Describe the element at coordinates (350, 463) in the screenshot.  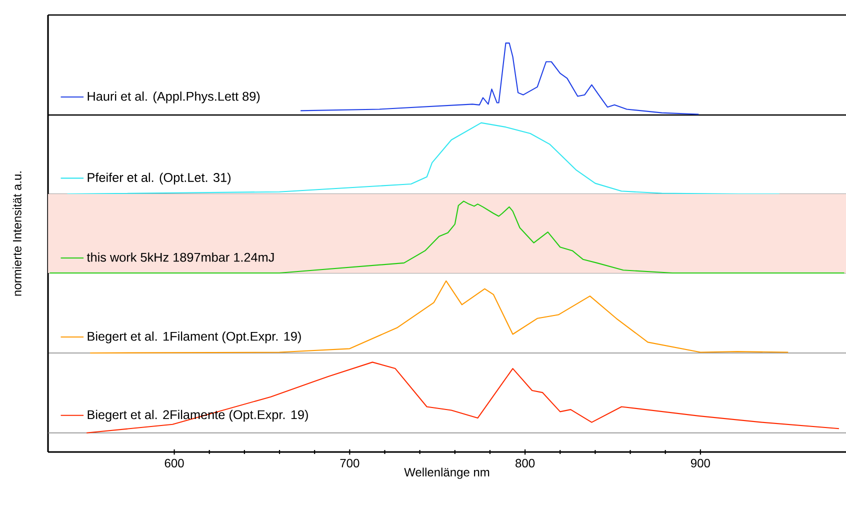
I see `x-tick-label: 700` at that location.